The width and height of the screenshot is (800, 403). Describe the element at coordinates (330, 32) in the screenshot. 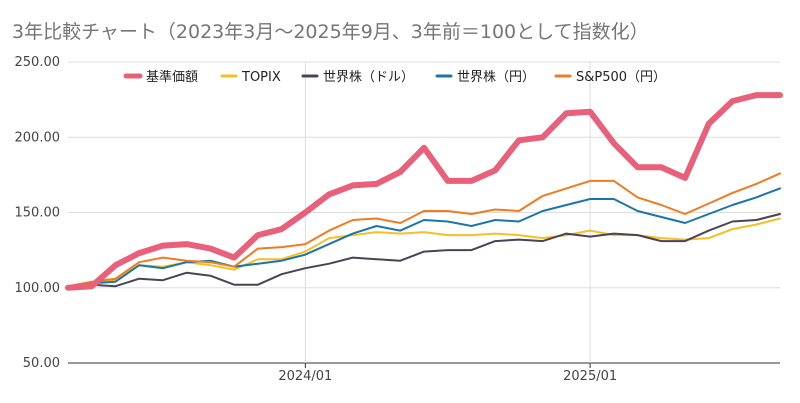

I see `chart-title: 3年比較チャート（2023年3月～2025年9月、3年前＝100として指数化）` at that location.